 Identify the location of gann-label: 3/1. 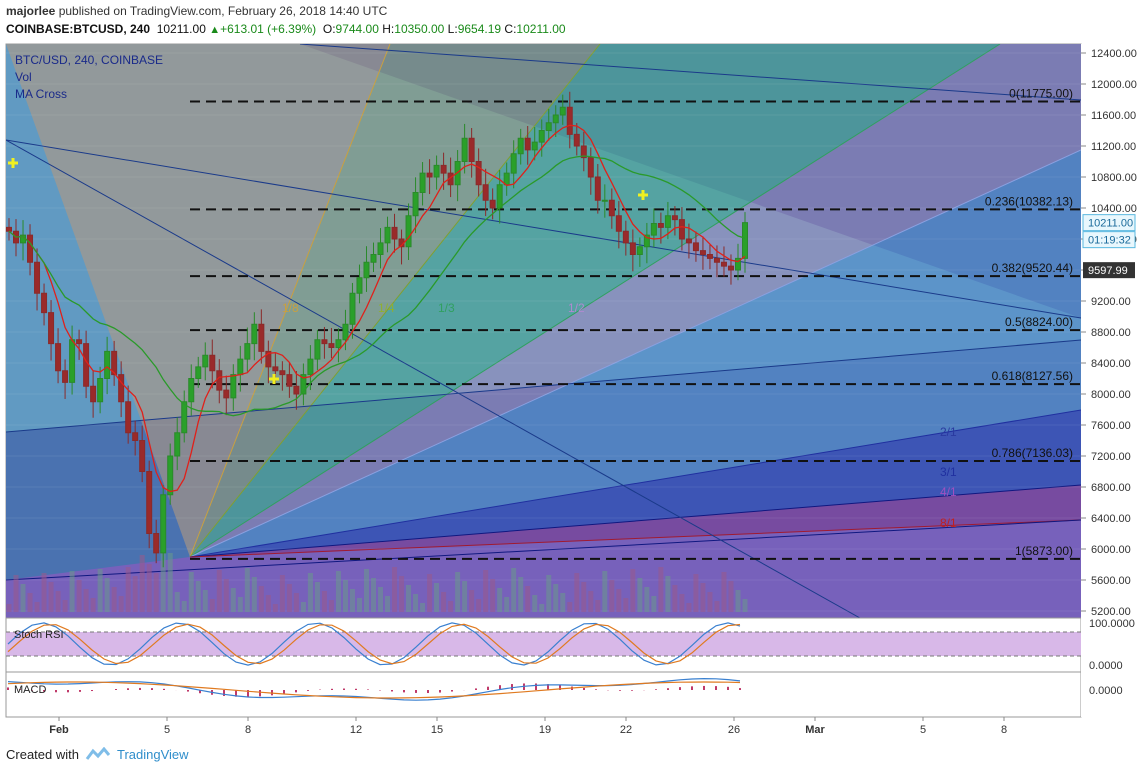
(948, 472).